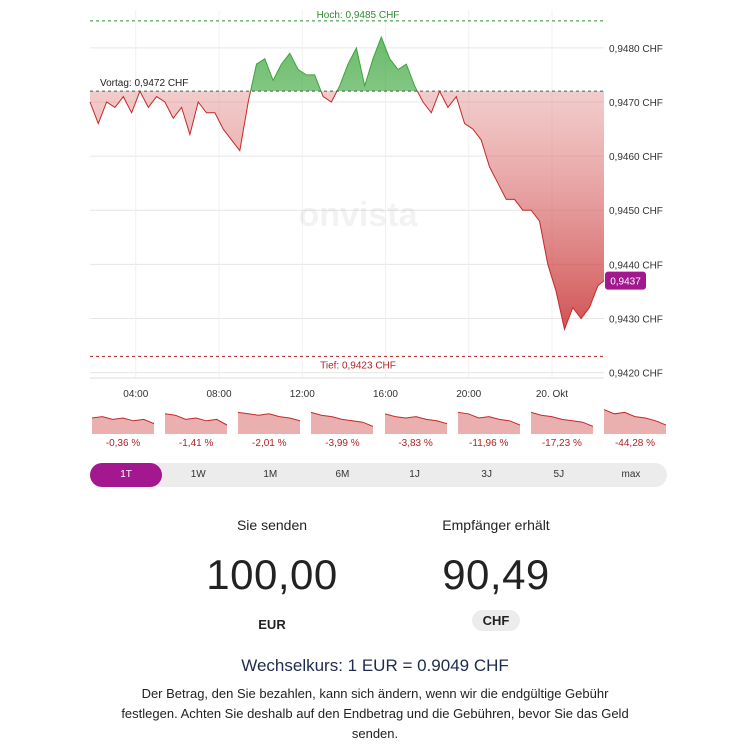 This screenshot has width=750, height=750. What do you see at coordinates (385, 394) in the screenshot?
I see `x-tick-label: 16:00` at bounding box center [385, 394].